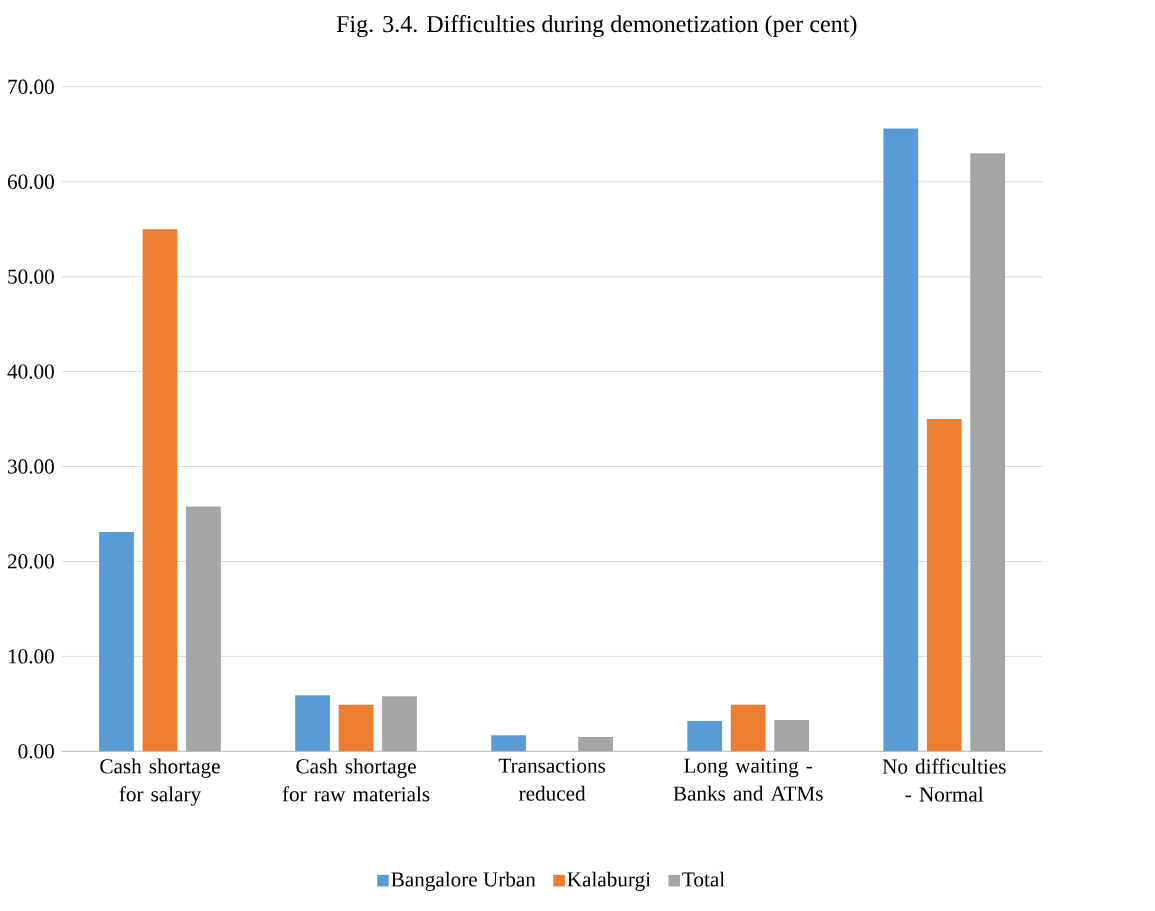 The height and width of the screenshot is (911, 1155). What do you see at coordinates (31, 466) in the screenshot?
I see `y-tick-label: 30.00` at bounding box center [31, 466].